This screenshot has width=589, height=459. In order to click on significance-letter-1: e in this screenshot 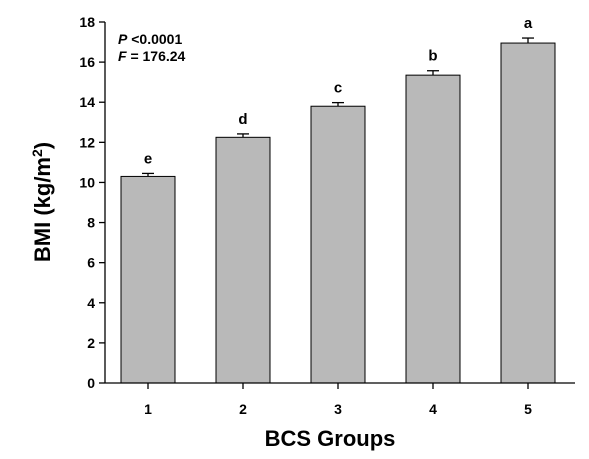, I will do `click(148, 158)`.